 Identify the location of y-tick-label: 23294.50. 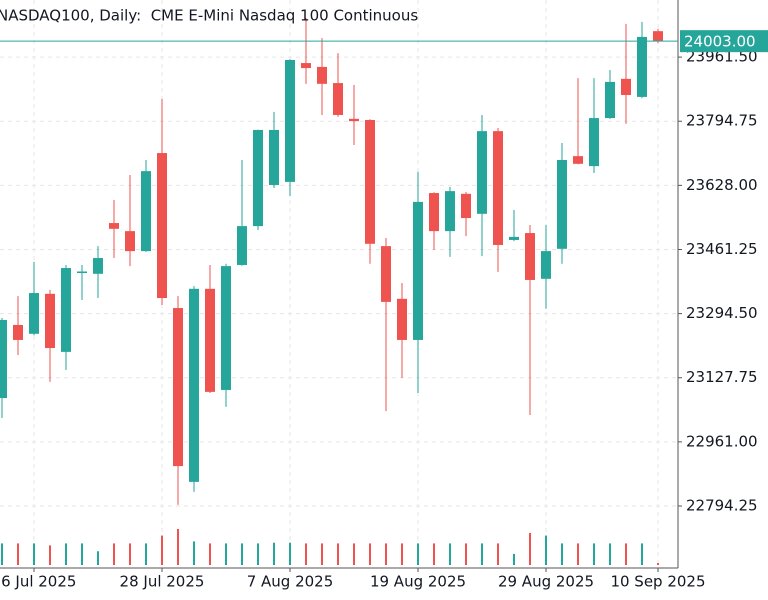
(722, 313).